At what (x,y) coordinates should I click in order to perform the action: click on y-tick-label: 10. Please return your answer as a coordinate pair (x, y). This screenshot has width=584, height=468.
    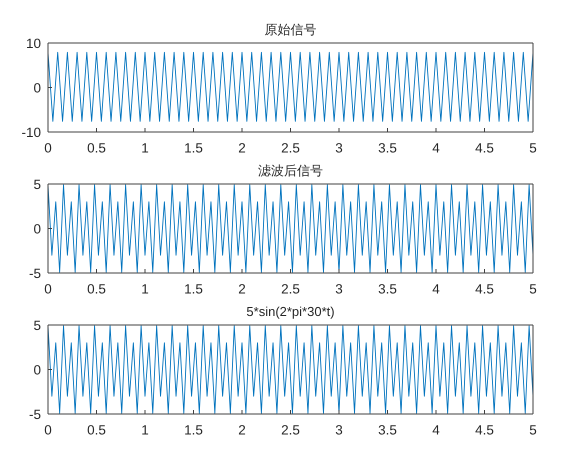
    Looking at the image, I should click on (33, 43).